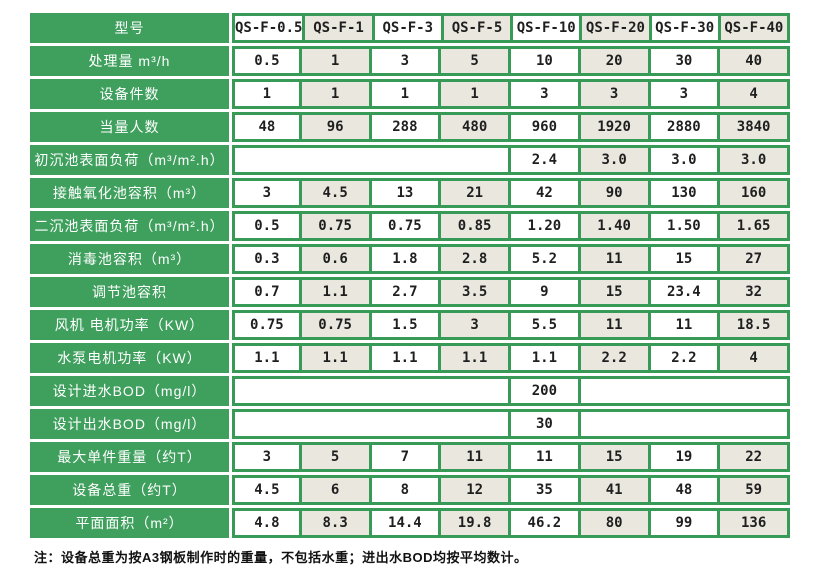  What do you see at coordinates (340, 28) in the screenshot?
I see `model-cell: QS-F-1` at bounding box center [340, 28].